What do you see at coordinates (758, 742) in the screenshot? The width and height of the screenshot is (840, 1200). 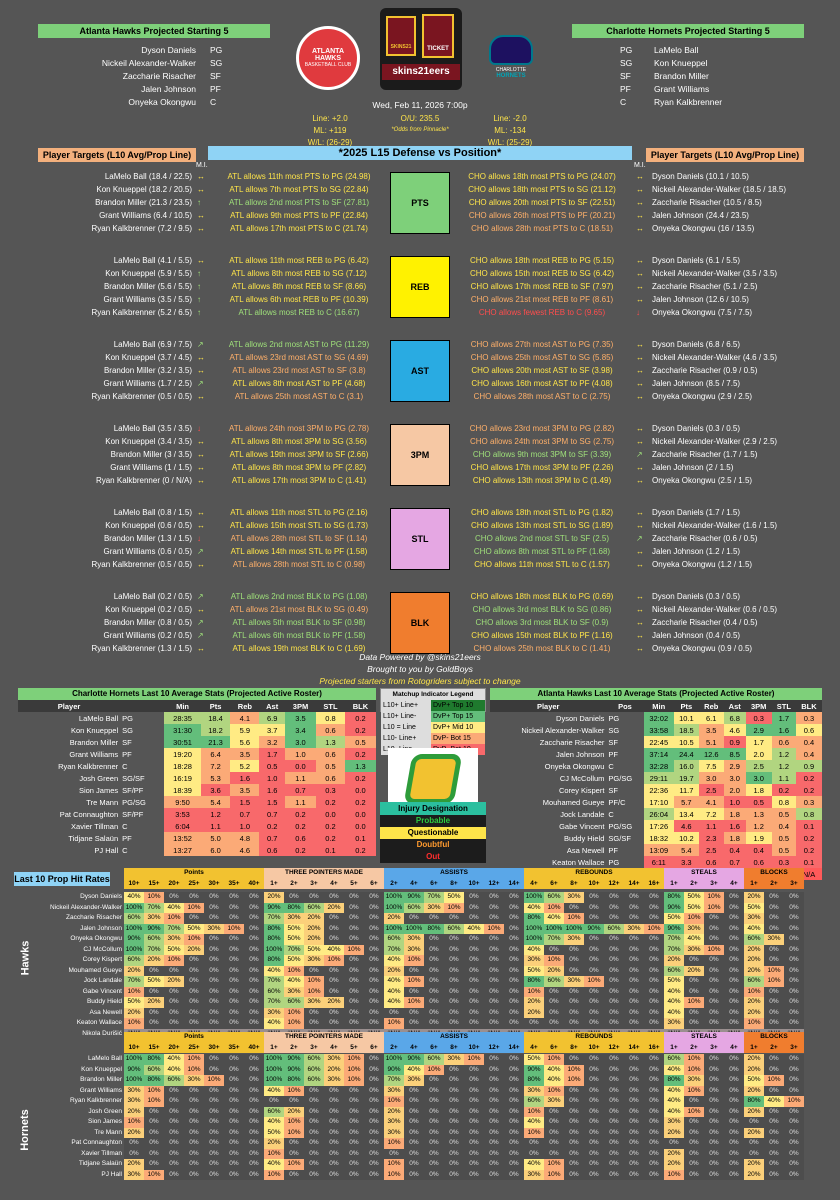 I see `stat-cell: 1.7` at bounding box center [758, 742].